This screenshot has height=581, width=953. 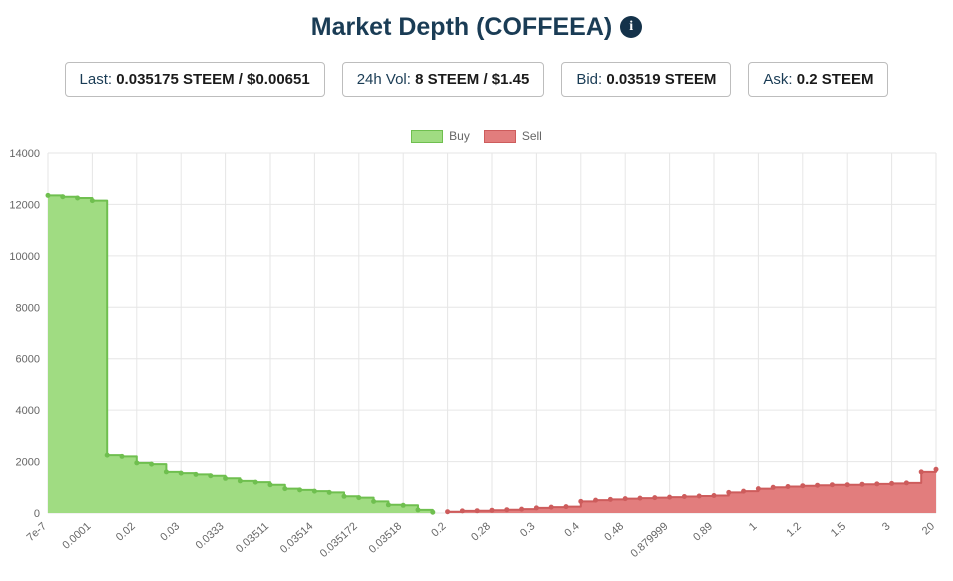 I want to click on page-title: Market Depth (COFFEEA) i, so click(x=476, y=27).